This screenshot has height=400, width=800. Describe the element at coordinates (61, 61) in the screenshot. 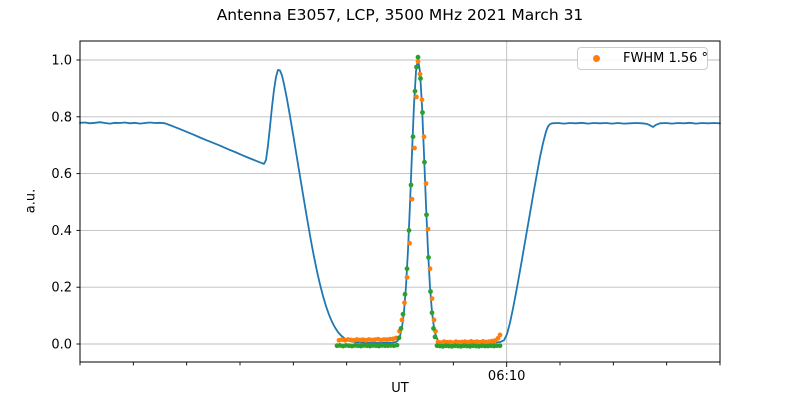

I see `y-tick-label: 1.0` at that location.